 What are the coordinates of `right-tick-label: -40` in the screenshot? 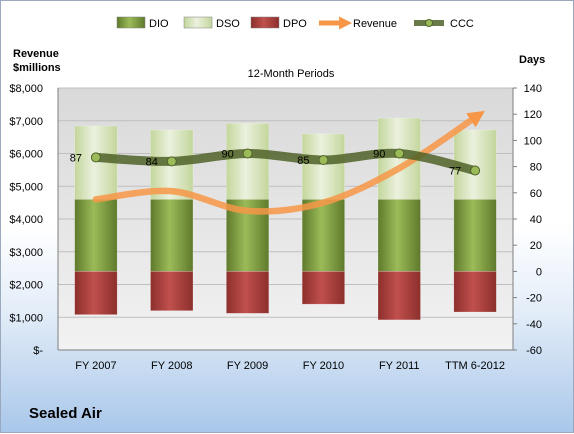 It's located at (534, 325).